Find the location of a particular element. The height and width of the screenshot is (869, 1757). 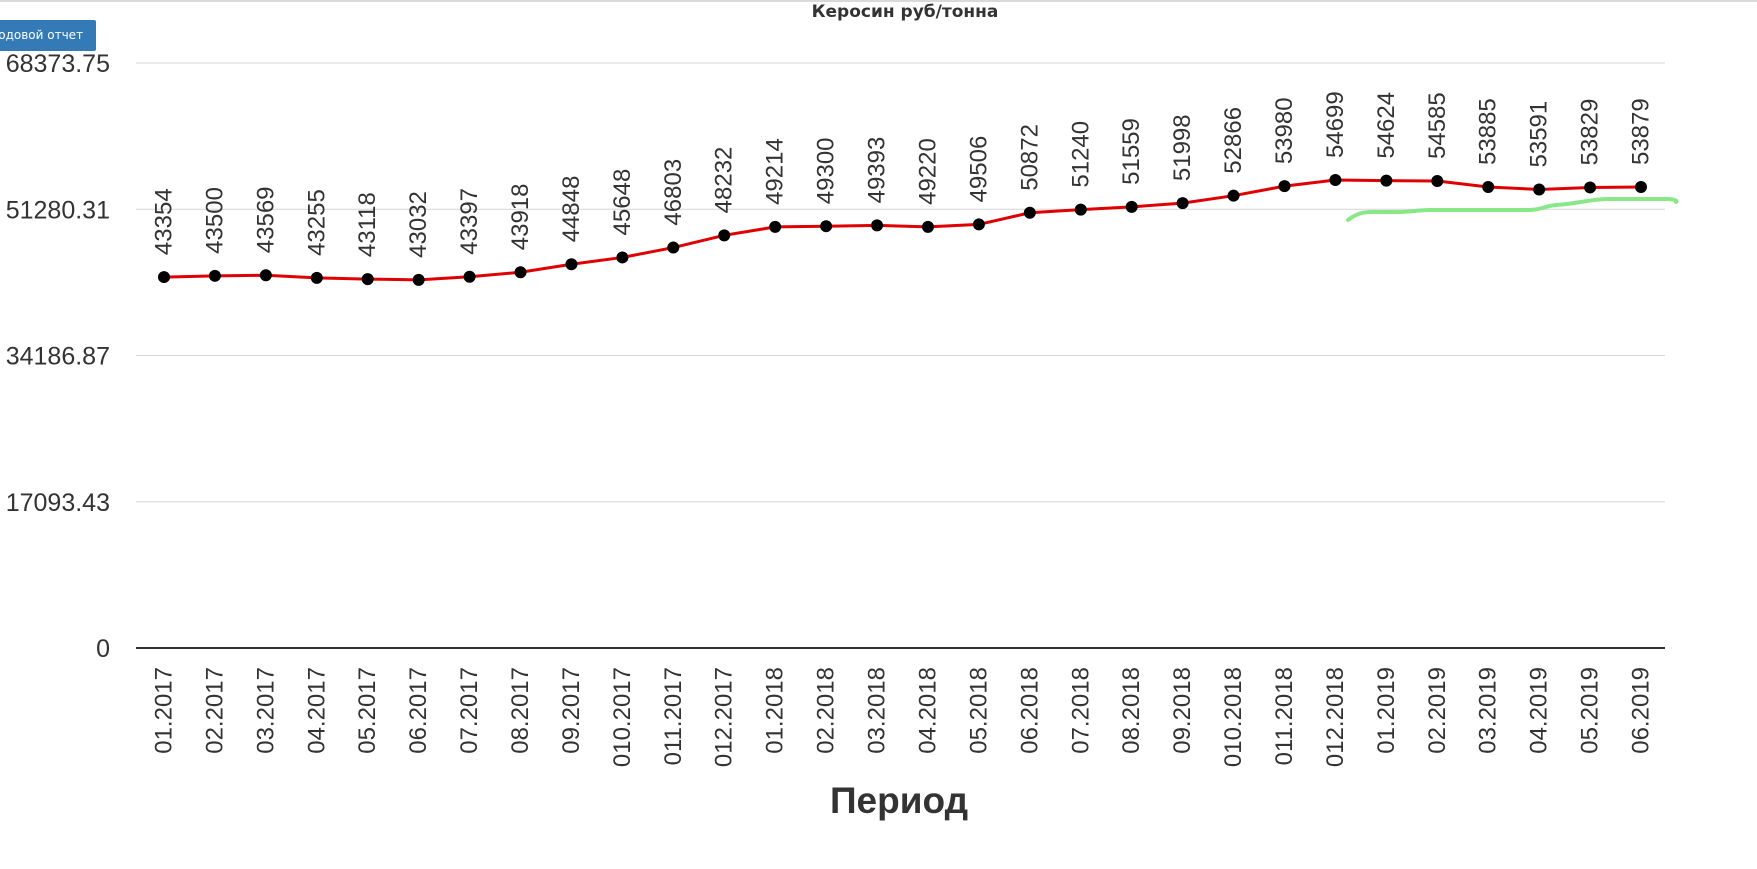

x-tick-label: 04.2019 is located at coordinates (1539, 710).